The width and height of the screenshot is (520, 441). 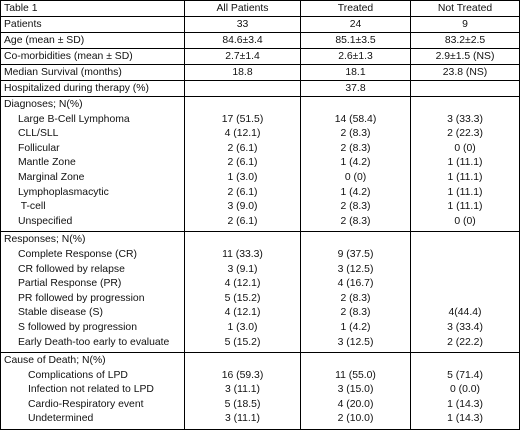 I want to click on cell-all: 84.6±3.4, so click(x=242, y=40).